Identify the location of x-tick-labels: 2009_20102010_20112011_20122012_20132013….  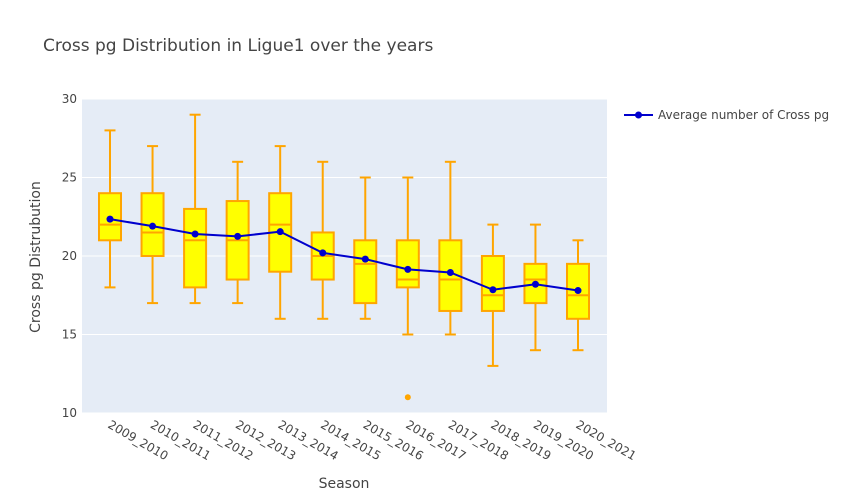
(372, 440).